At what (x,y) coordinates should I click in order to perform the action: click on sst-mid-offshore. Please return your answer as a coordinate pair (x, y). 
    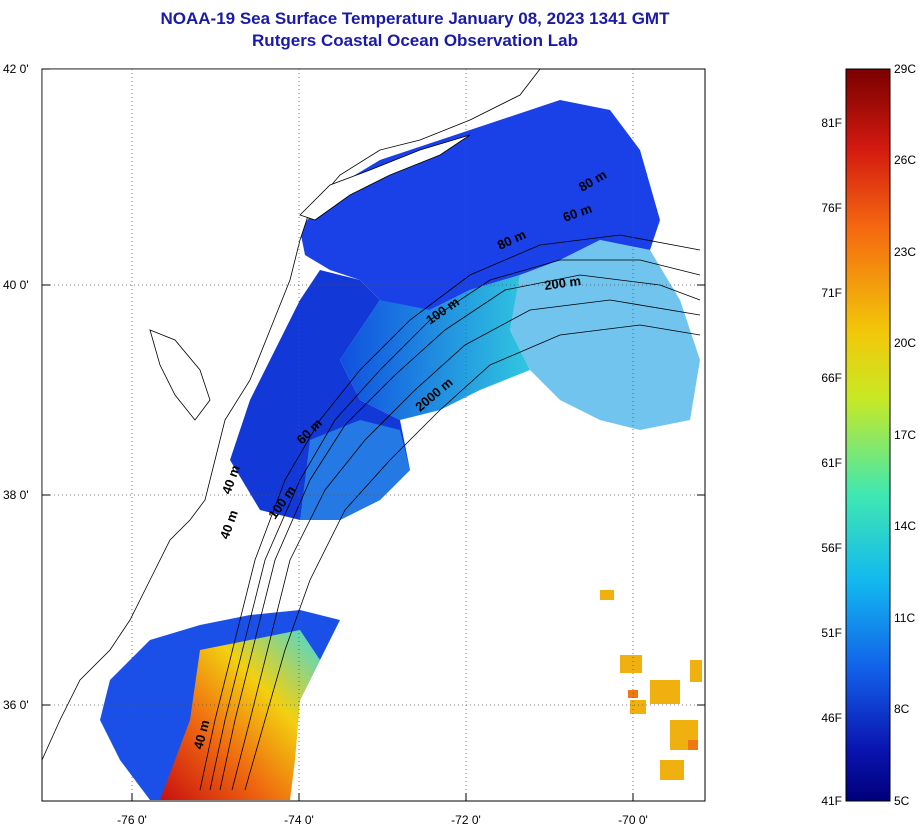
    Looking at the image, I should click on (605, 335).